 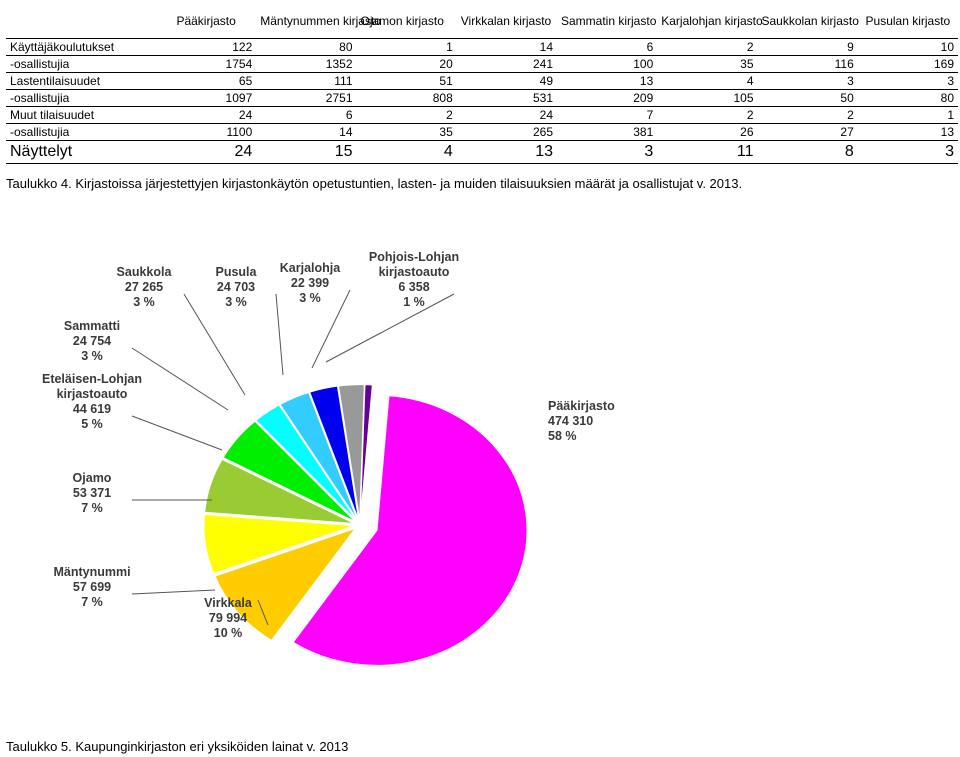 I want to click on slice-label: Virkkala 79 994 10 %, so click(x=228, y=618).